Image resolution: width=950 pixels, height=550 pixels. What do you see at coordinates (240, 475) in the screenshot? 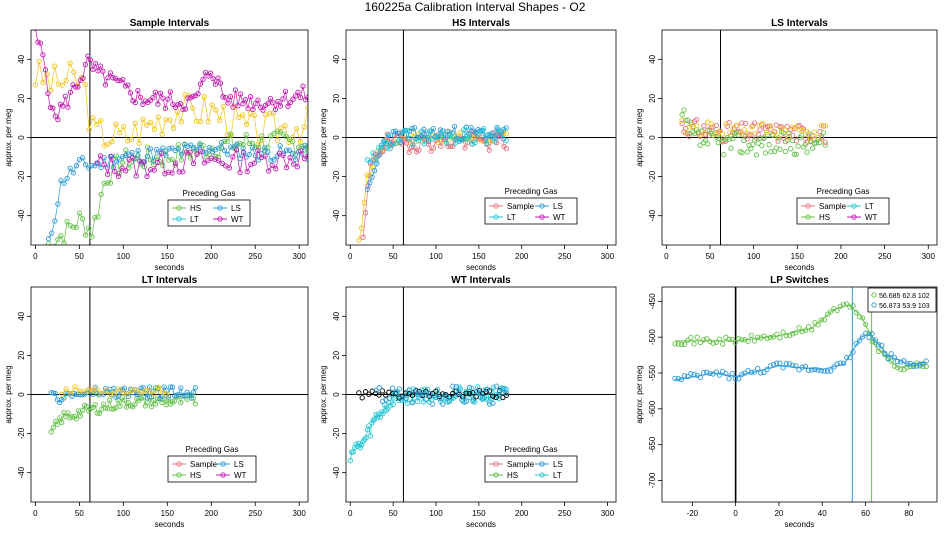
I see `legend-label: WT` at bounding box center [240, 475].